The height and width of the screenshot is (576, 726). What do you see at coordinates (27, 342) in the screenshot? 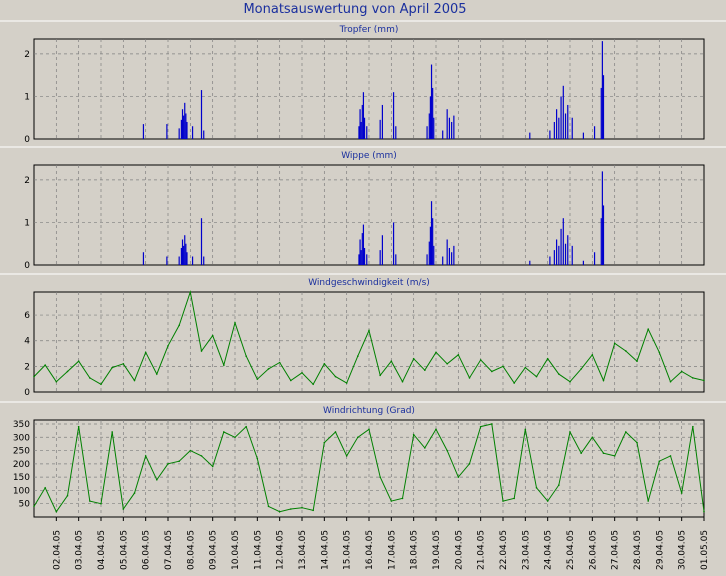
I see `y-tick-label: 4` at bounding box center [27, 342].